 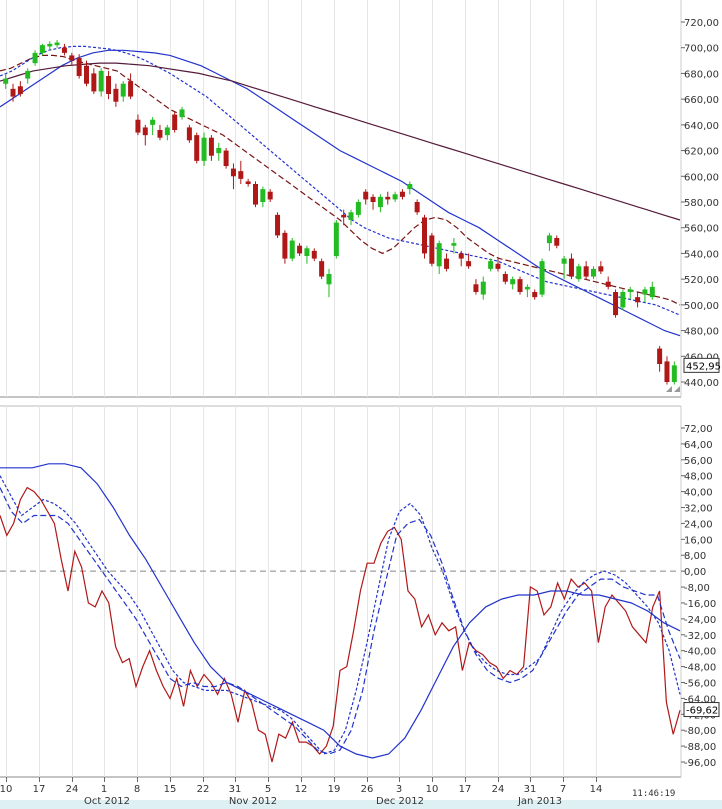 I want to click on y-tick-label: 580,00, so click(x=701, y=203).